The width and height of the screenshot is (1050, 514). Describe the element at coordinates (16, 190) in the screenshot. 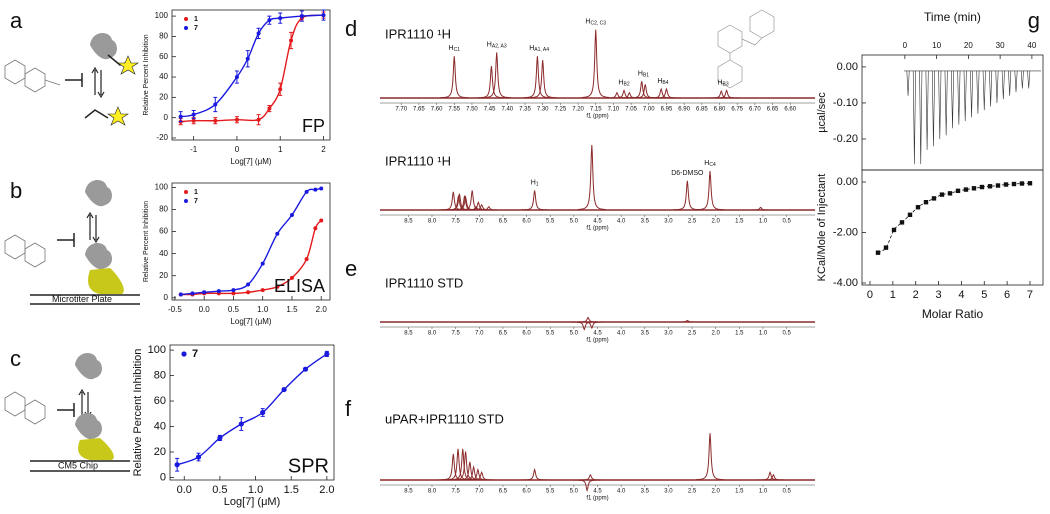

I see `panel-letter: b` at that location.